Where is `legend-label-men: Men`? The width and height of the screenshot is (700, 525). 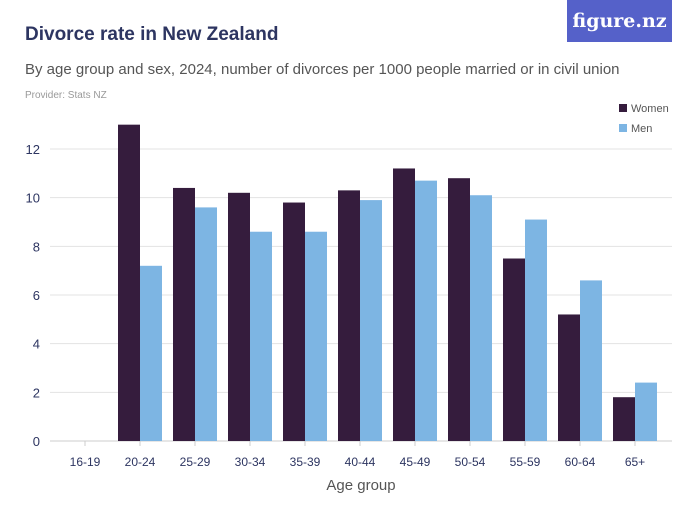 legend-label-men: Men is located at coordinates (641, 129).